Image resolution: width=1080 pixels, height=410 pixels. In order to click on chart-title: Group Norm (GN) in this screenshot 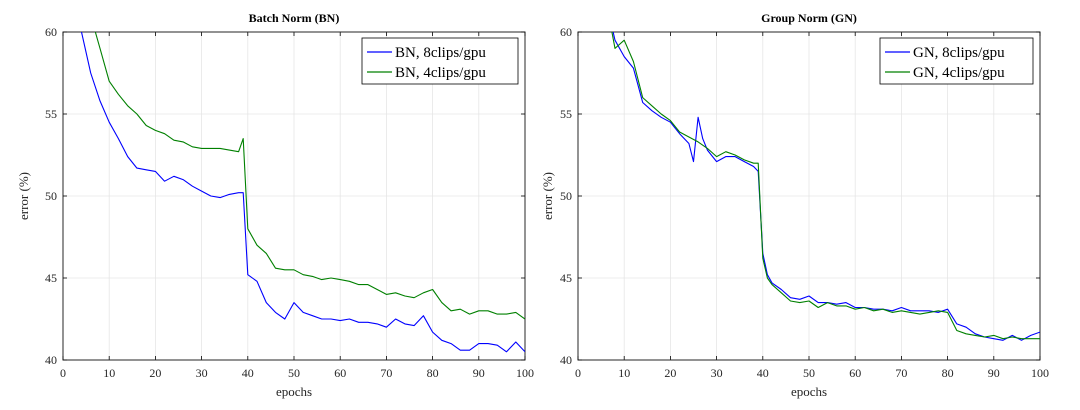, I will do `click(809, 18)`.